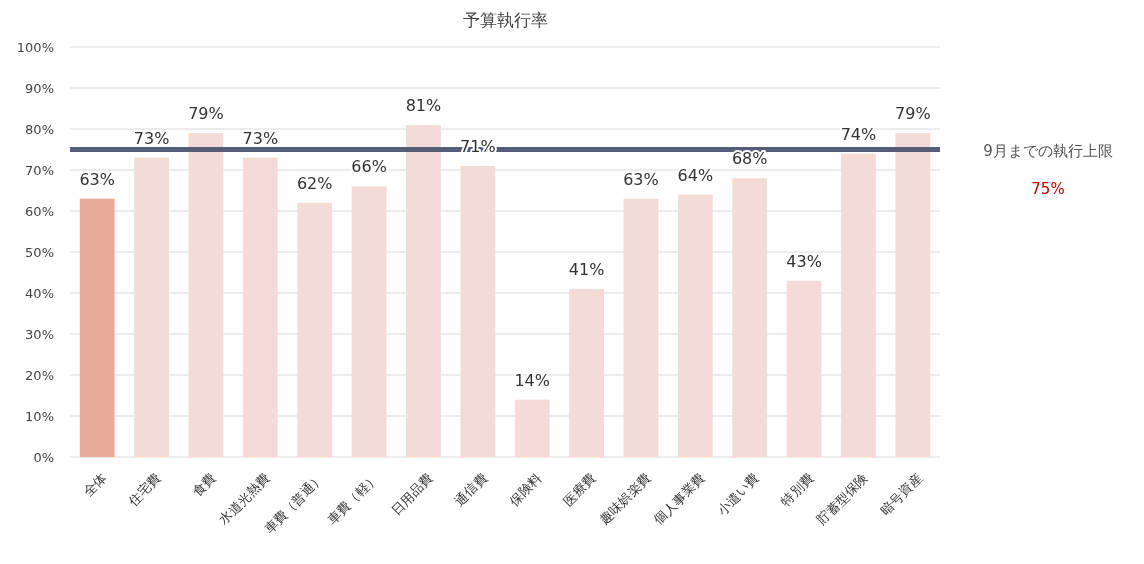  Describe the element at coordinates (314, 183) in the screenshot. I see `data-label: 62%` at that location.